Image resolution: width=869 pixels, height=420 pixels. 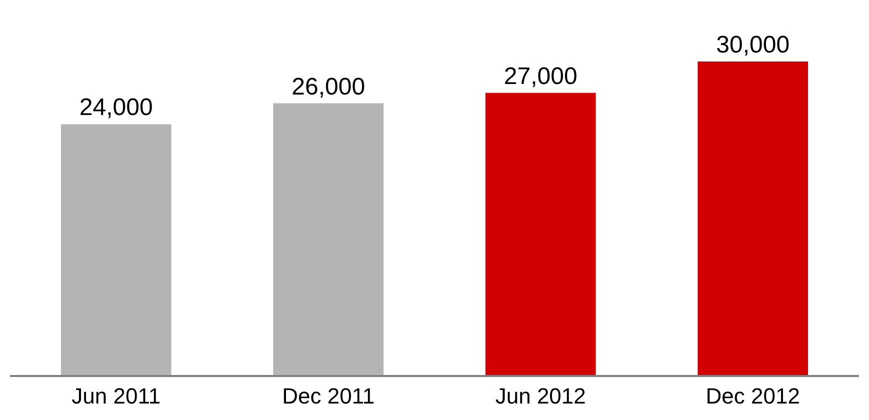 What do you see at coordinates (753, 45) in the screenshot?
I see `data-label: 30,000` at bounding box center [753, 45].